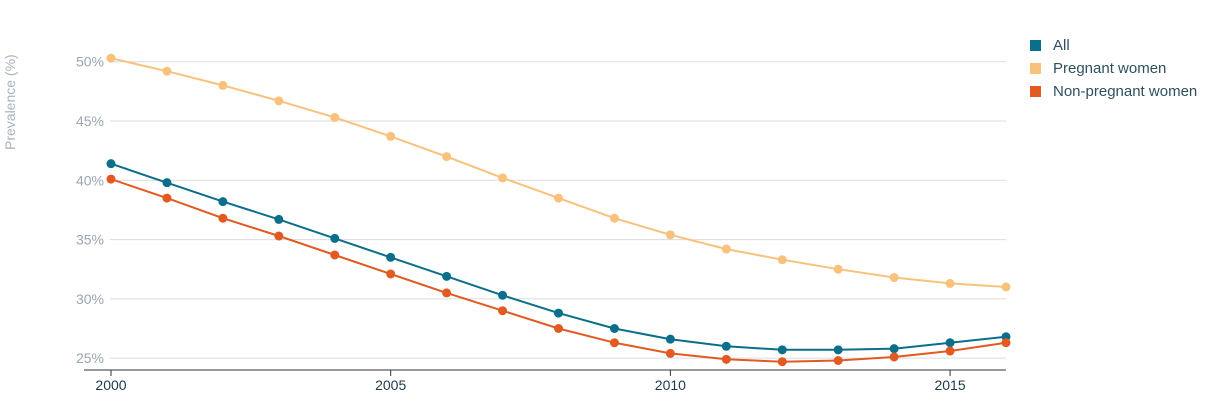  I want to click on y-axis-ticks: 25% 30% 35% 40% 45% 50%, so click(90, 210).